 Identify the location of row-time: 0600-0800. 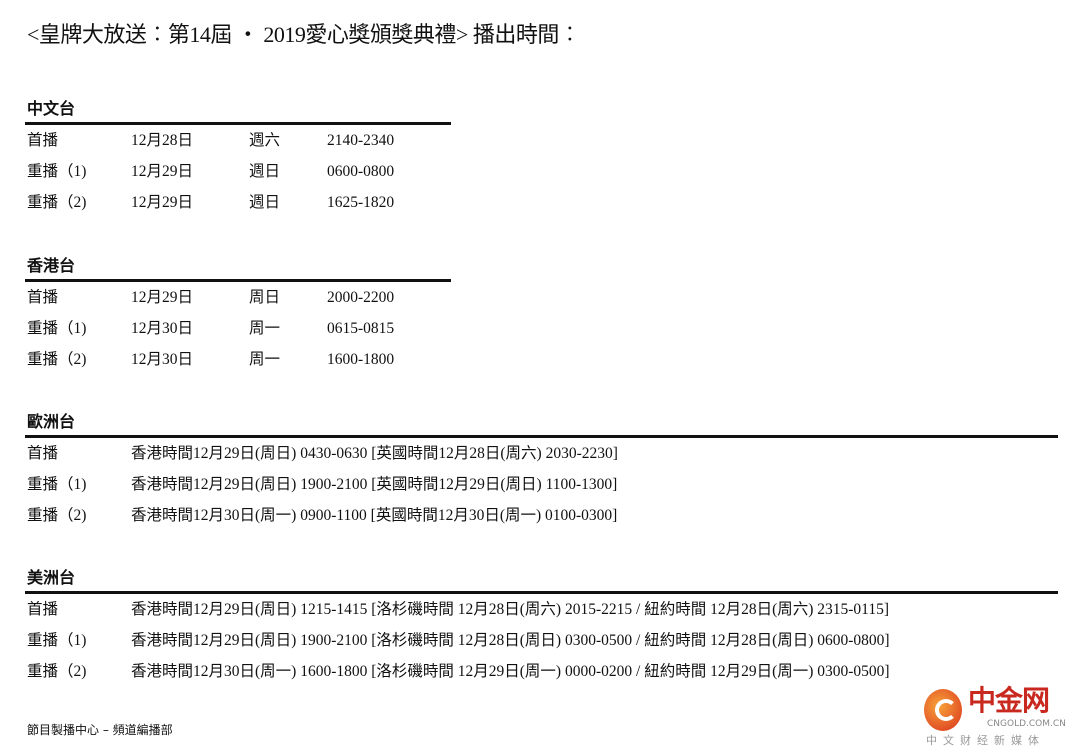
(361, 171).